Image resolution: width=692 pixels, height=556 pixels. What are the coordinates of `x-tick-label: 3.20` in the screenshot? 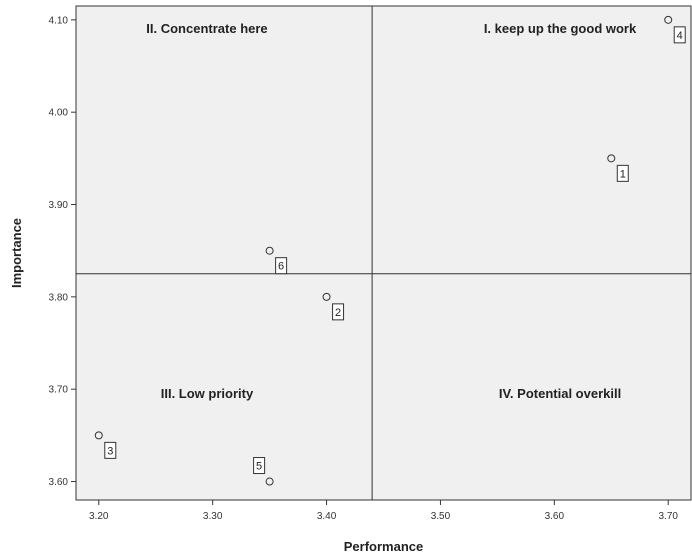 It's located at (99, 516).